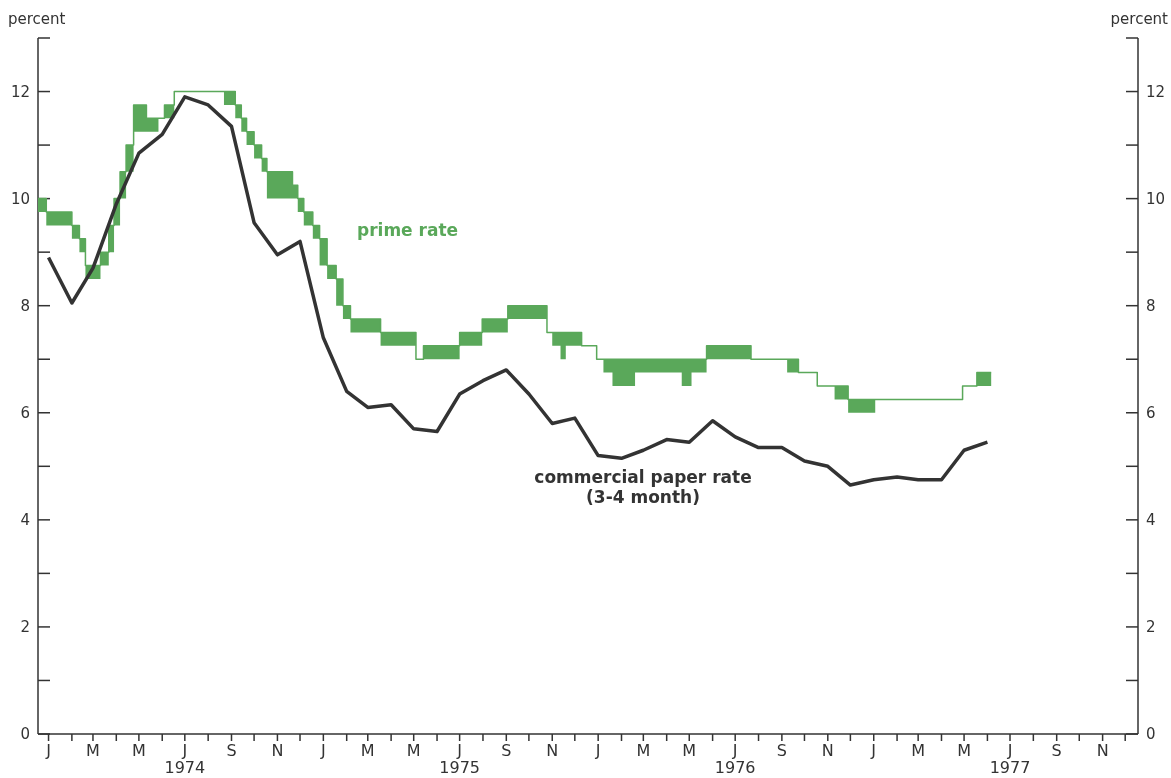  What do you see at coordinates (643, 487) in the screenshot?
I see `series-label: commercial paper rate (3-4 month)` at bounding box center [643, 487].